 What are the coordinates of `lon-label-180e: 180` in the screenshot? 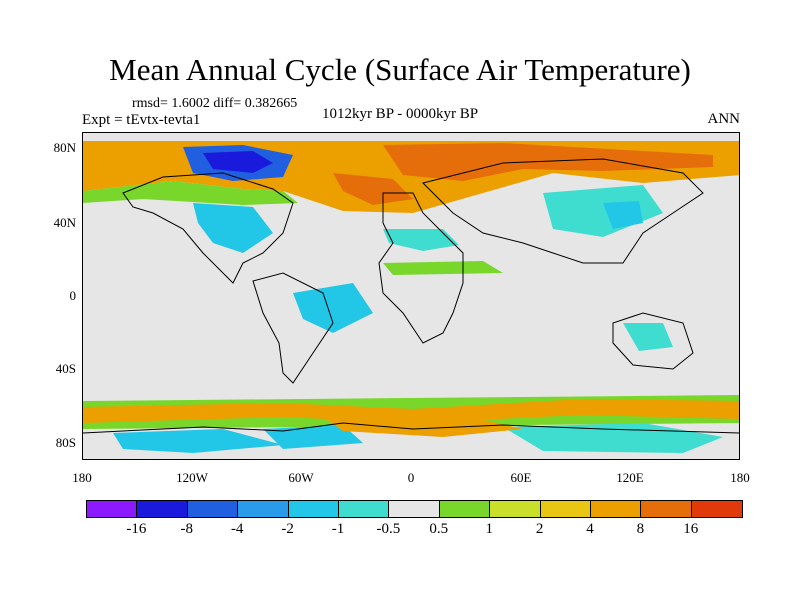 It's located at (740, 477).